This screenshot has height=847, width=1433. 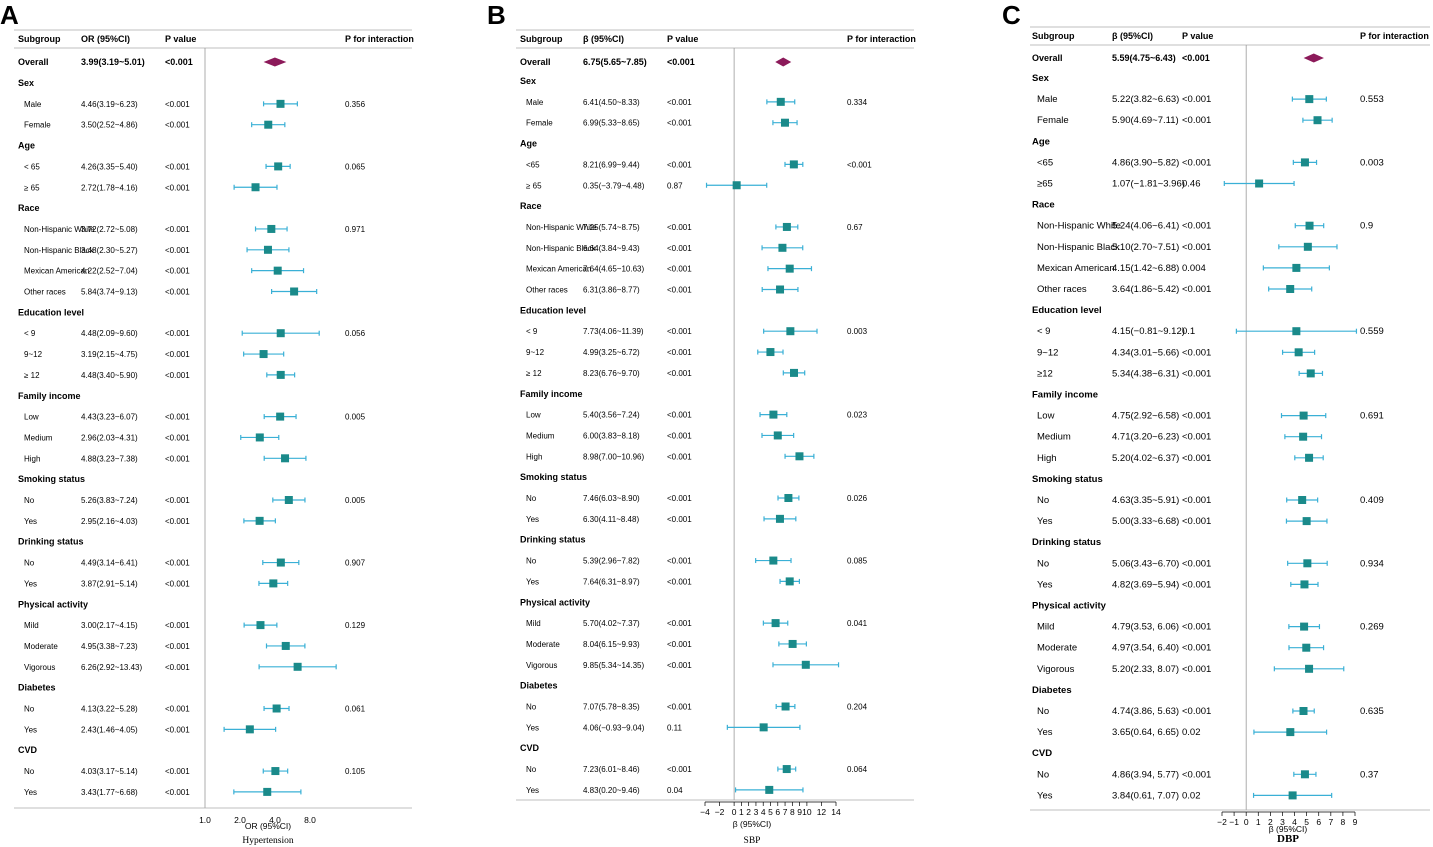 What do you see at coordinates (1145, 120) in the screenshot?
I see `row-estimate: 5.90(4.69~7.11)` at bounding box center [1145, 120].